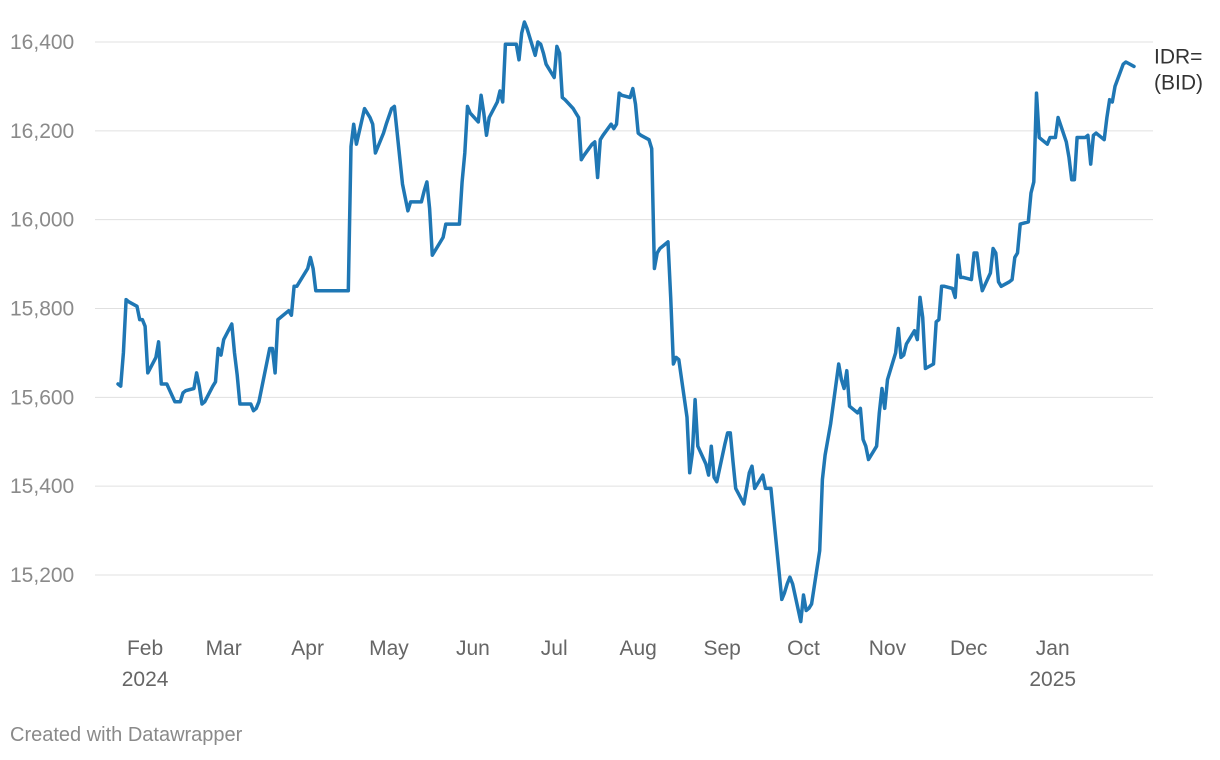 The height and width of the screenshot is (760, 1220). Describe the element at coordinates (42, 220) in the screenshot. I see `y-tick-label: 16,000` at that location.